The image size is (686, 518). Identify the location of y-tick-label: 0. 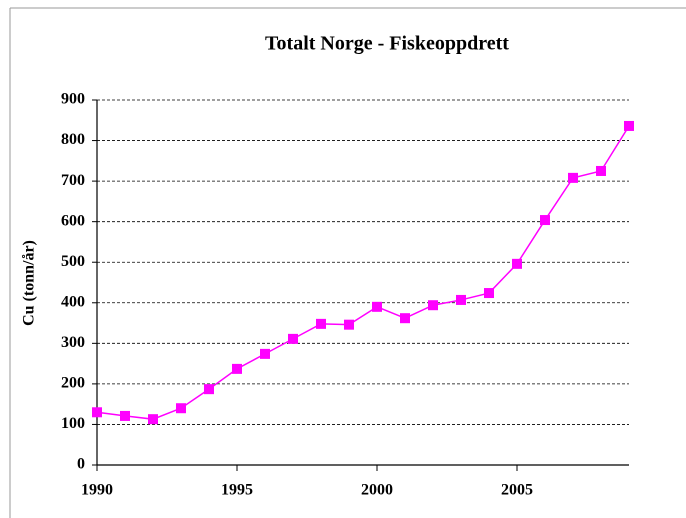
(81, 464).